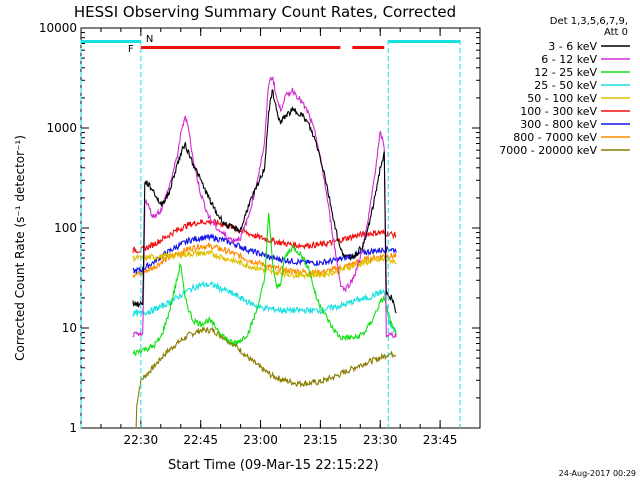 The height and width of the screenshot is (480, 640). I want to click on series-800-7000keV-line, so click(264, 260).